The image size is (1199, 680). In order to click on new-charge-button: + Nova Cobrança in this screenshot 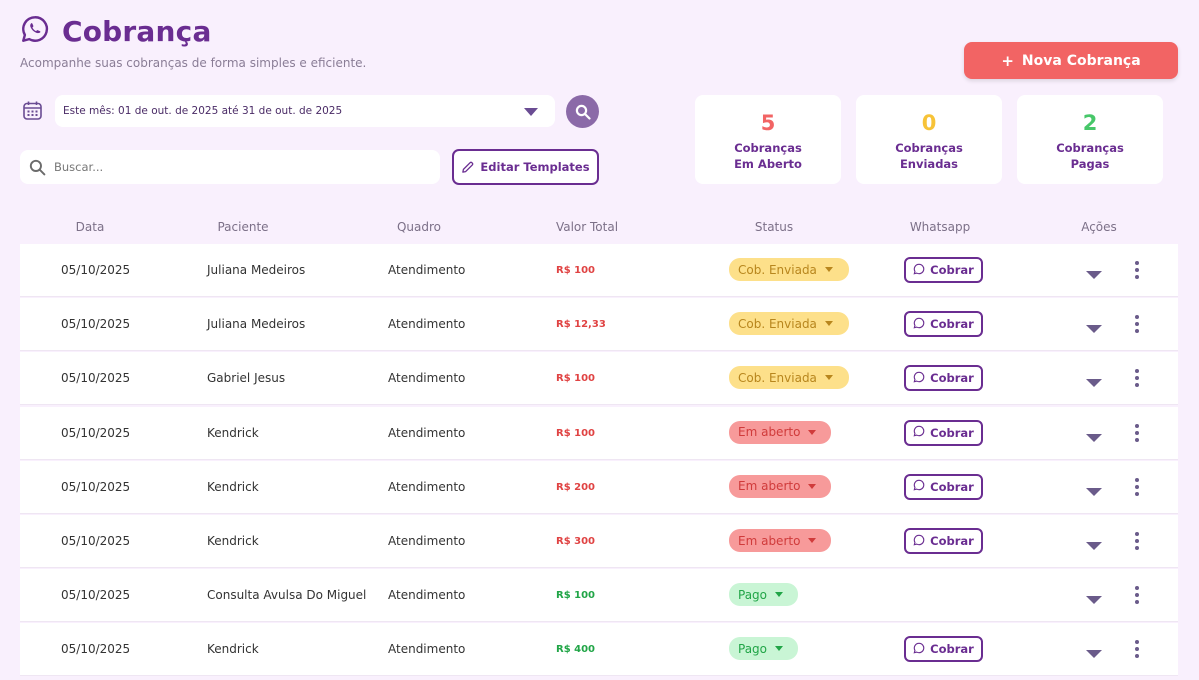, I will do `click(1071, 60)`.